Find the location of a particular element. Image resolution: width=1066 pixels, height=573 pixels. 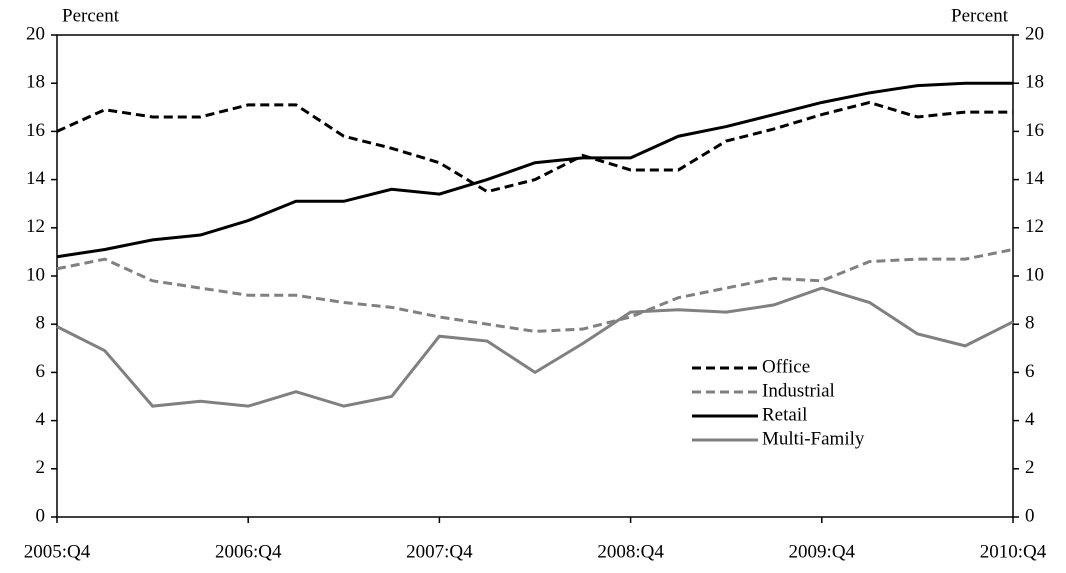

x-tick-label: 2008:Q4 is located at coordinates (630, 551).